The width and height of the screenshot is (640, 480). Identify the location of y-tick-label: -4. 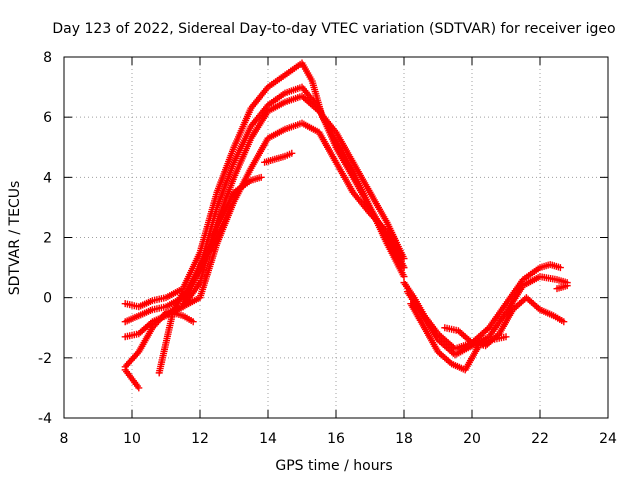
(45, 419).